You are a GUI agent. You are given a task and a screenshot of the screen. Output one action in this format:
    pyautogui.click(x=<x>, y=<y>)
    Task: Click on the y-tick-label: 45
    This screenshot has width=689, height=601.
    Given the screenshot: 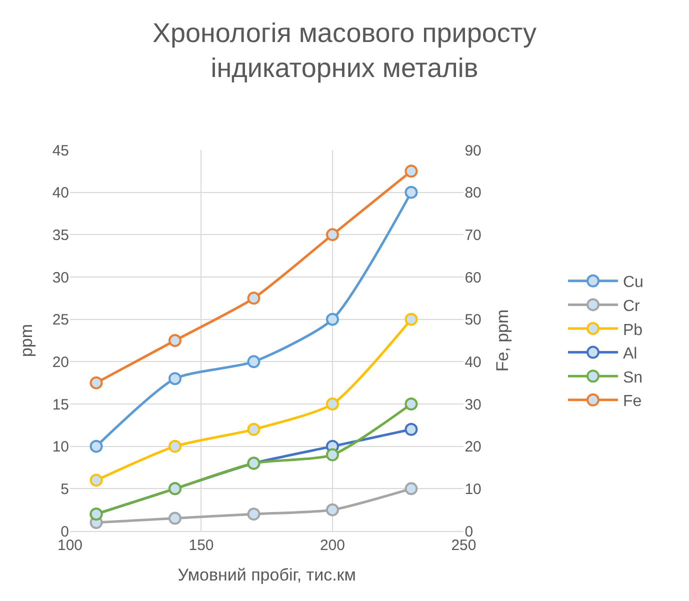 What is the action you would take?
    pyautogui.click(x=60, y=151)
    